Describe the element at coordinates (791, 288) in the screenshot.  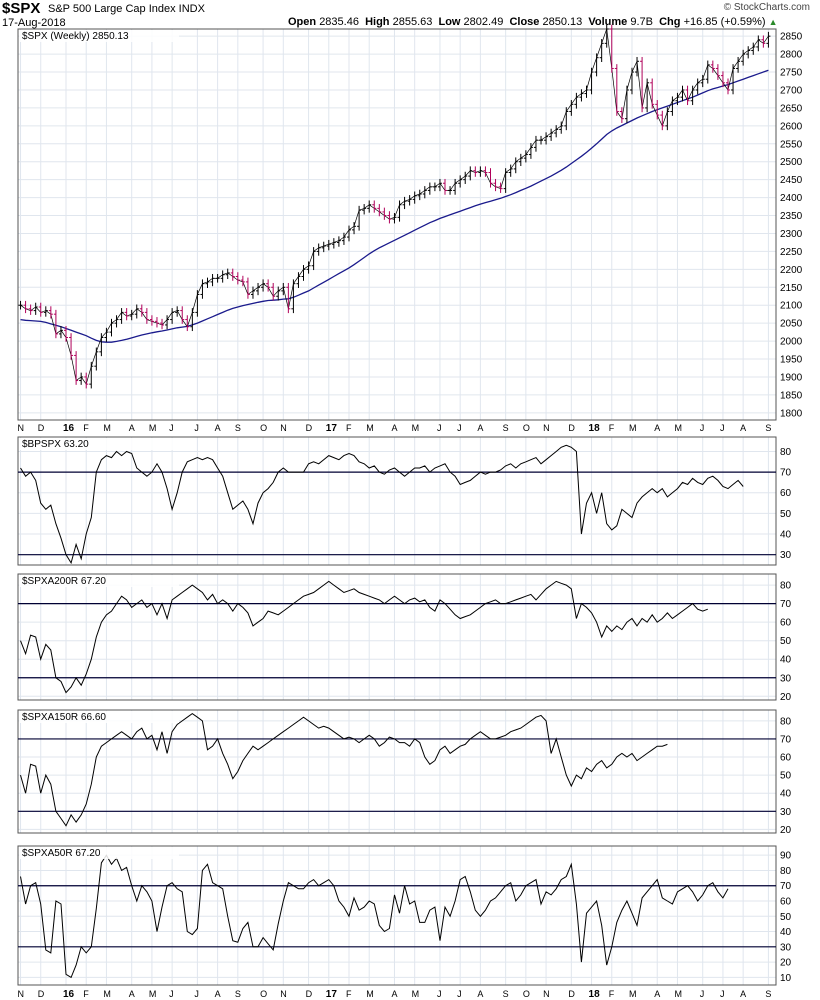
I see `y-tick-label: 2150` at that location.